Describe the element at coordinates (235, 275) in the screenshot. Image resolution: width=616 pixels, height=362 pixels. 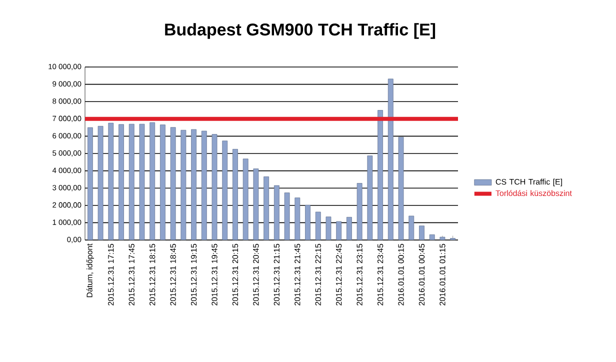
I see `x-tick-label: 2015.12.31 20:15` at that location.